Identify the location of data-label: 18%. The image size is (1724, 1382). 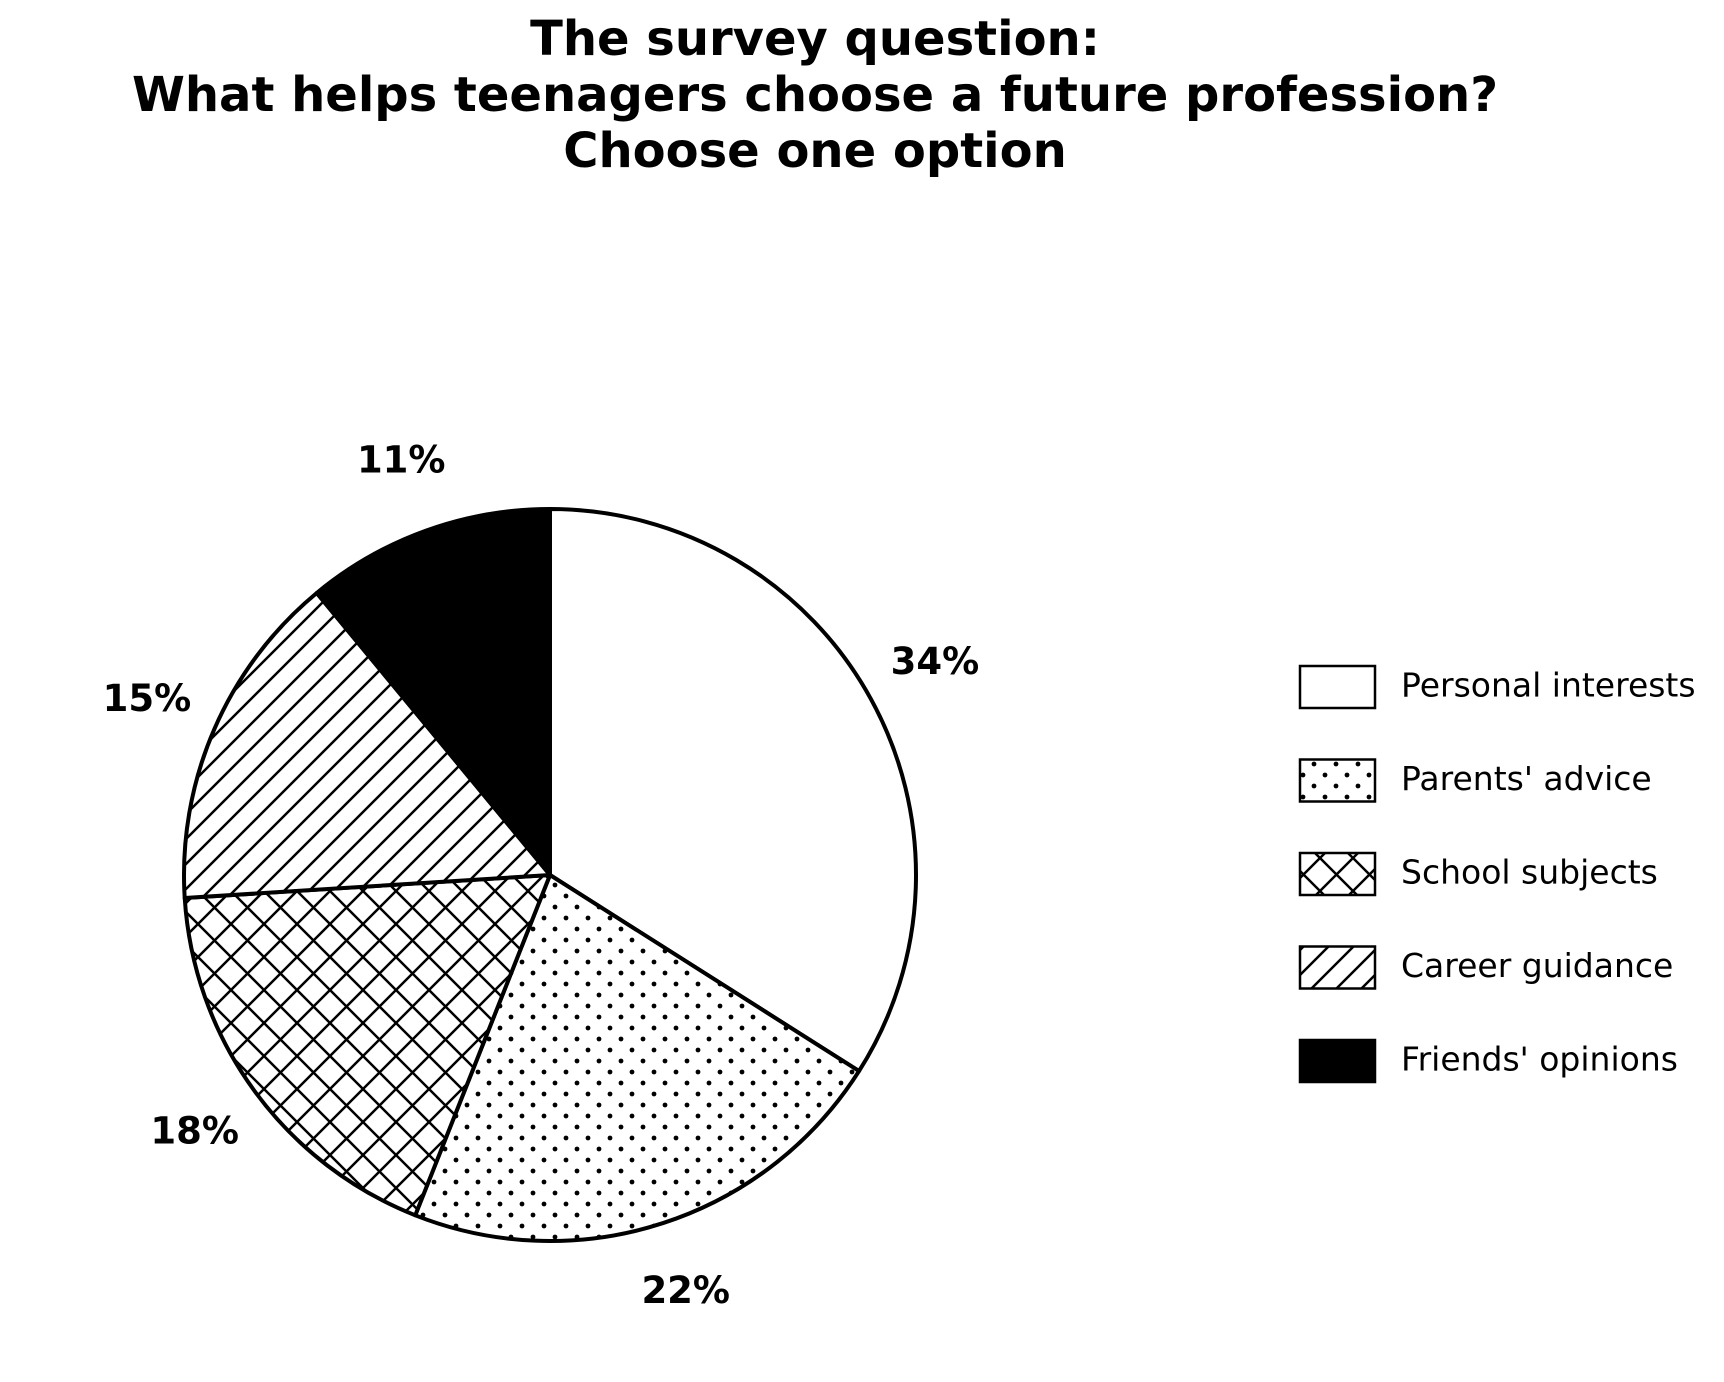
(194, 1131).